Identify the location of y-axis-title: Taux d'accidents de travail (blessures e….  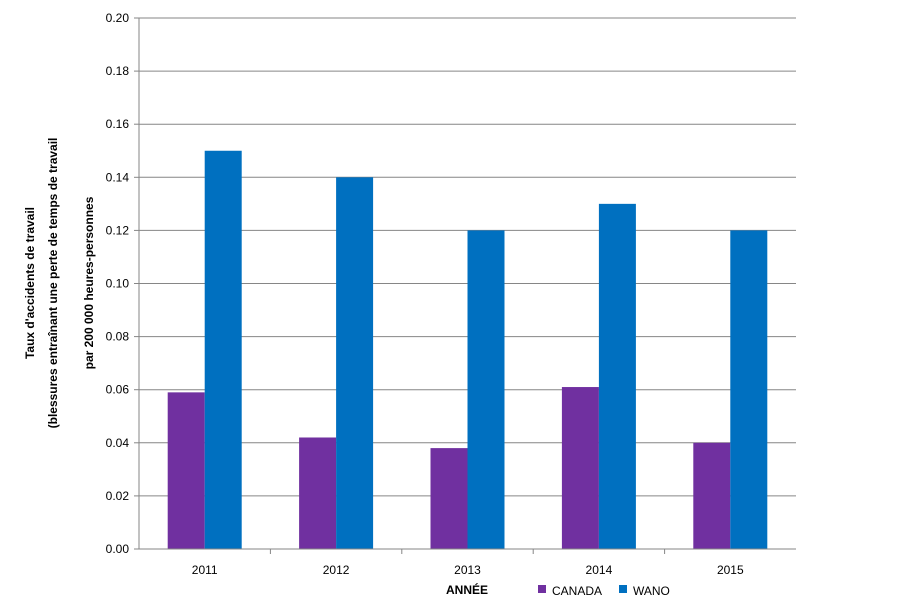
(59, 283).